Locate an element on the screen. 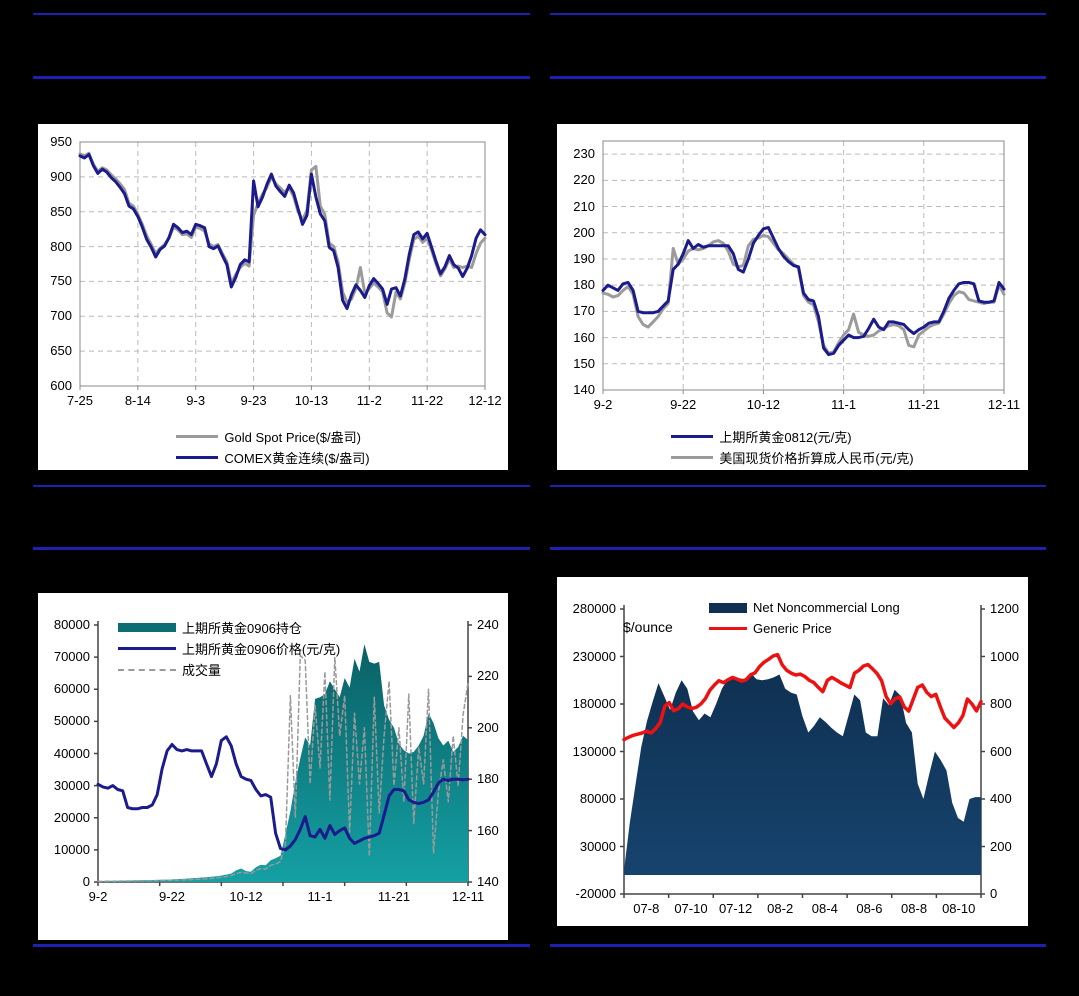  legend: Gold Spot Price($/盎司) COMEX黄金连续($/盎司) is located at coordinates (273, 447).